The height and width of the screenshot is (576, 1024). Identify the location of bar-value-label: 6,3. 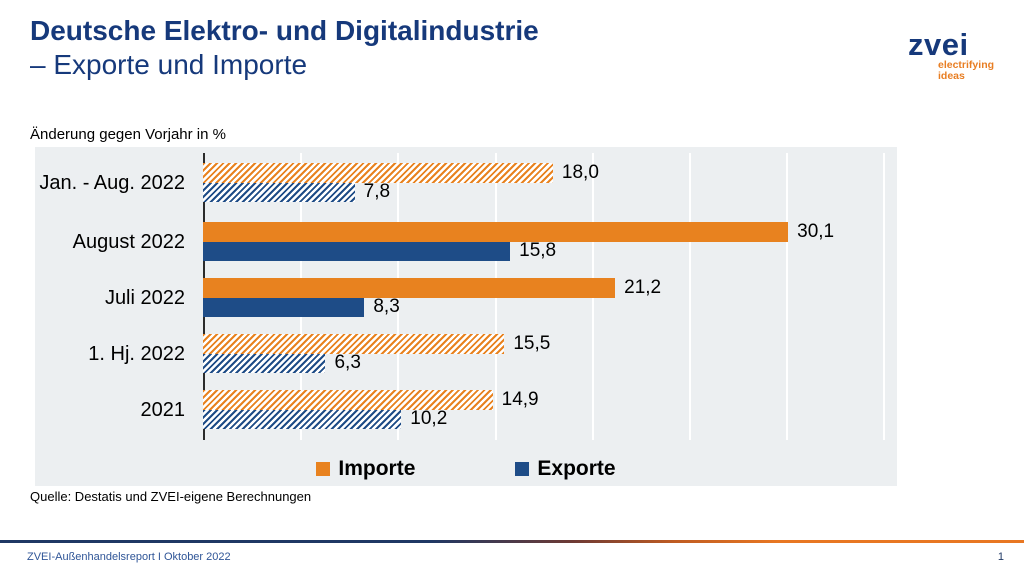
(347, 363).